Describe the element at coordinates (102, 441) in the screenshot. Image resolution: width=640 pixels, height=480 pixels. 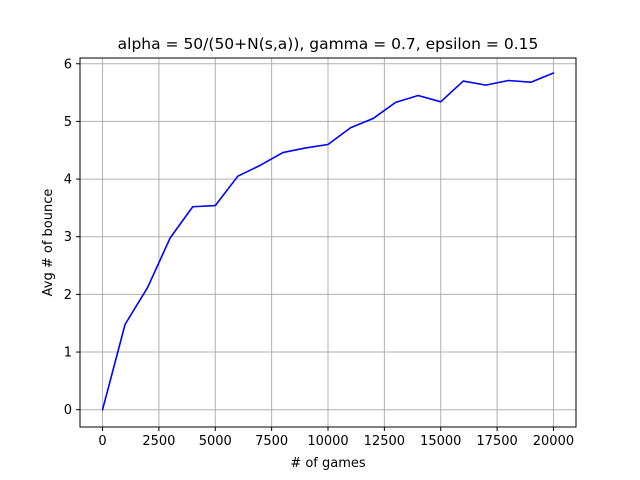
I see `x-tick-label: 0` at that location.